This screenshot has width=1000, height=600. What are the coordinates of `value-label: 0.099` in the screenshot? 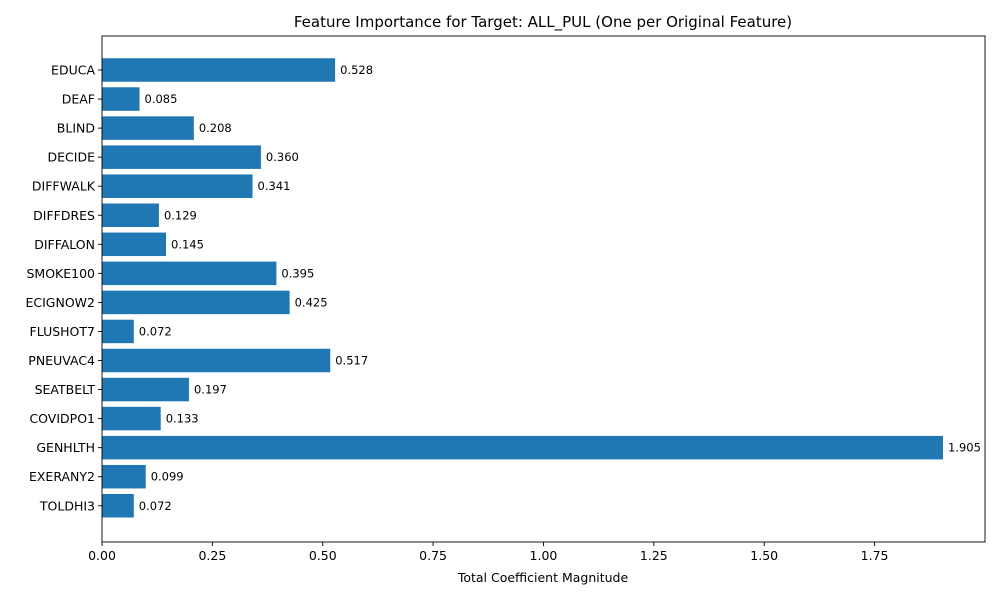 It's located at (167, 477).